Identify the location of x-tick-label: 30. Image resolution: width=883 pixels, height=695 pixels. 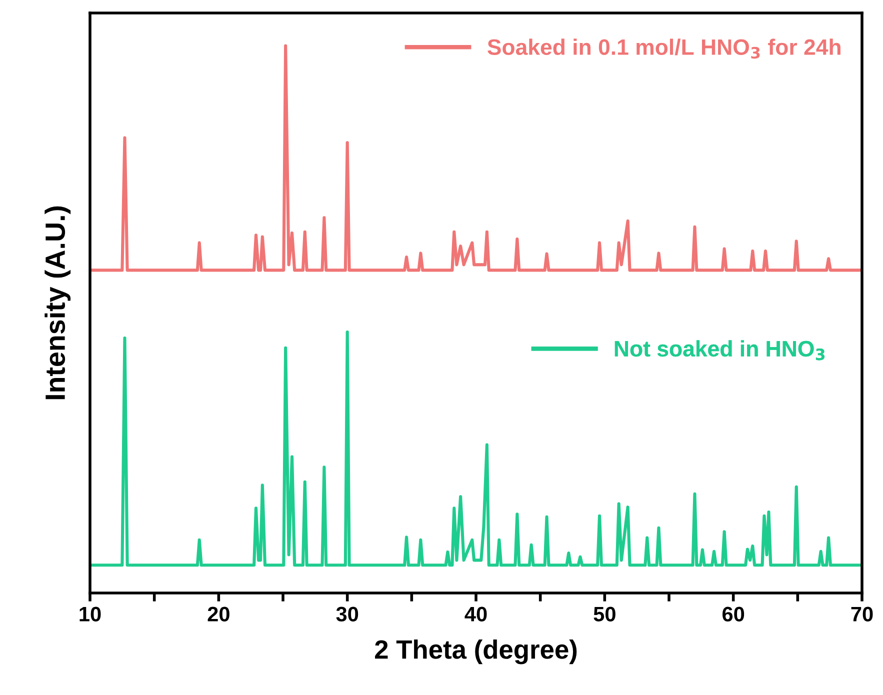
(347, 614).